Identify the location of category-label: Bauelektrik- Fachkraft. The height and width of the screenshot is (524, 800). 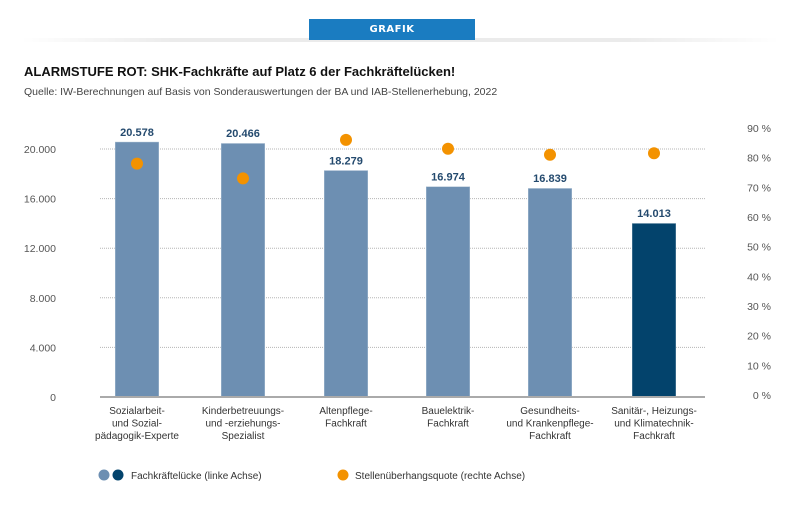
(448, 418).